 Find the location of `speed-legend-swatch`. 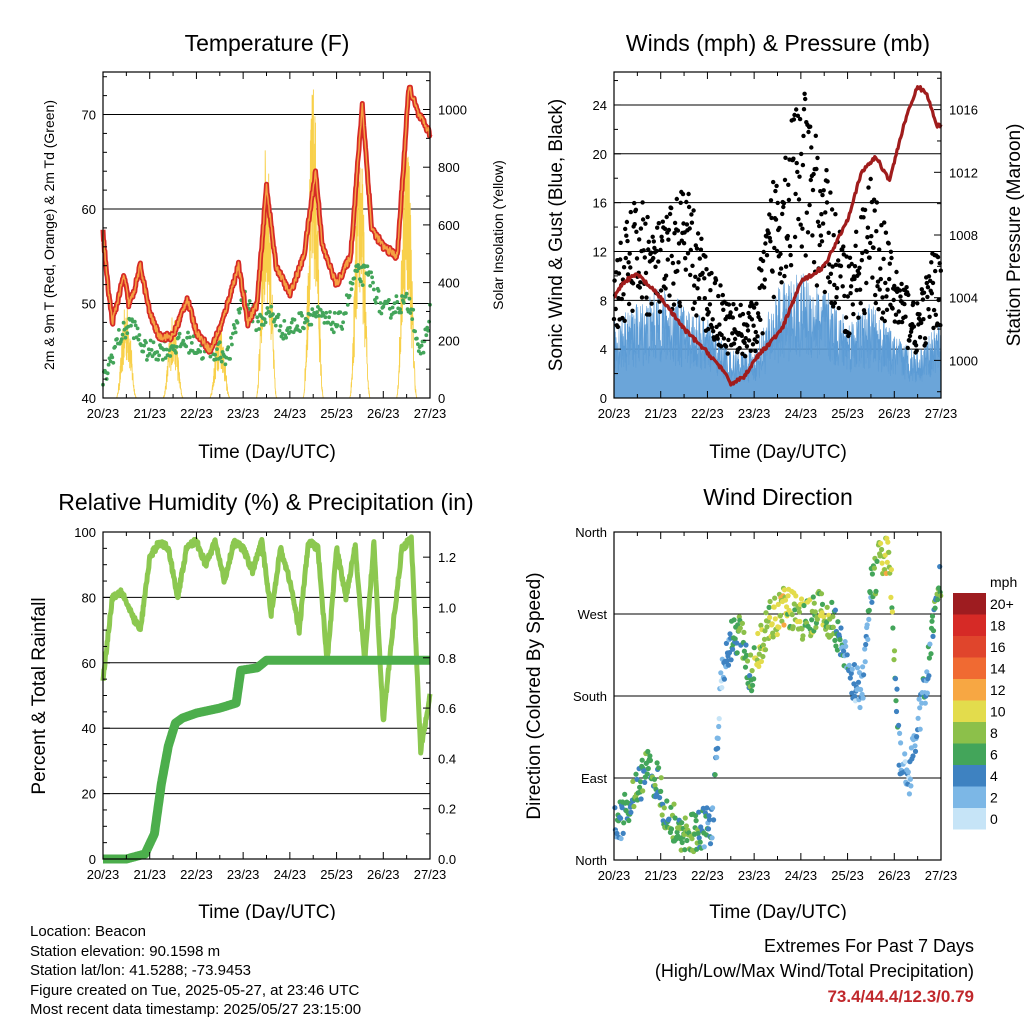

speed-legend-swatch is located at coordinates (969, 647).